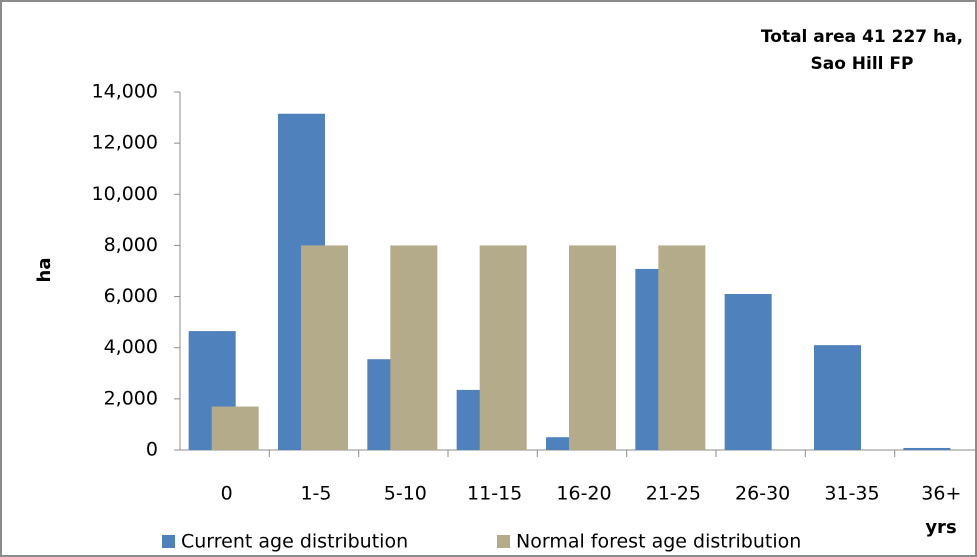  What do you see at coordinates (125, 194) in the screenshot?
I see `y-tick-label: 10,000` at bounding box center [125, 194].